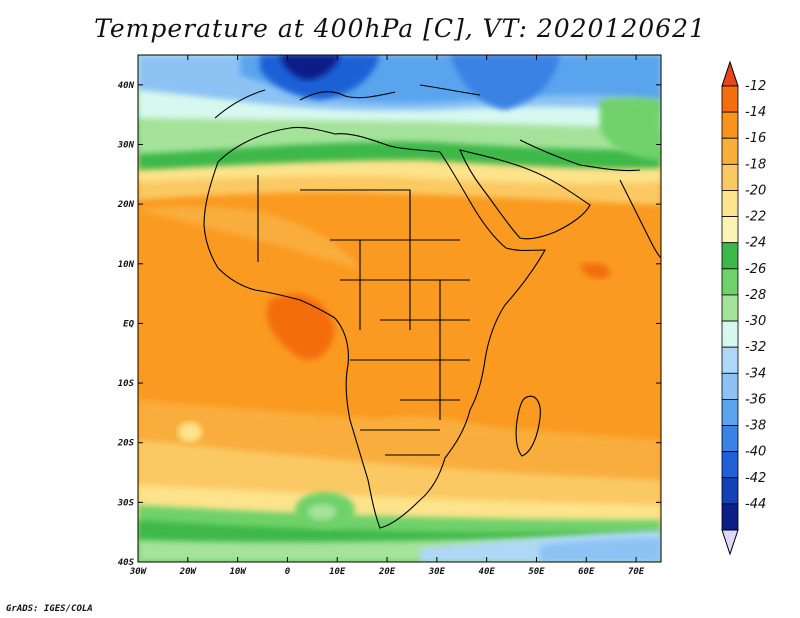 The width and height of the screenshot is (800, 618). Describe the element at coordinates (188, 572) in the screenshot. I see `x-tick-label: 20W` at that location.